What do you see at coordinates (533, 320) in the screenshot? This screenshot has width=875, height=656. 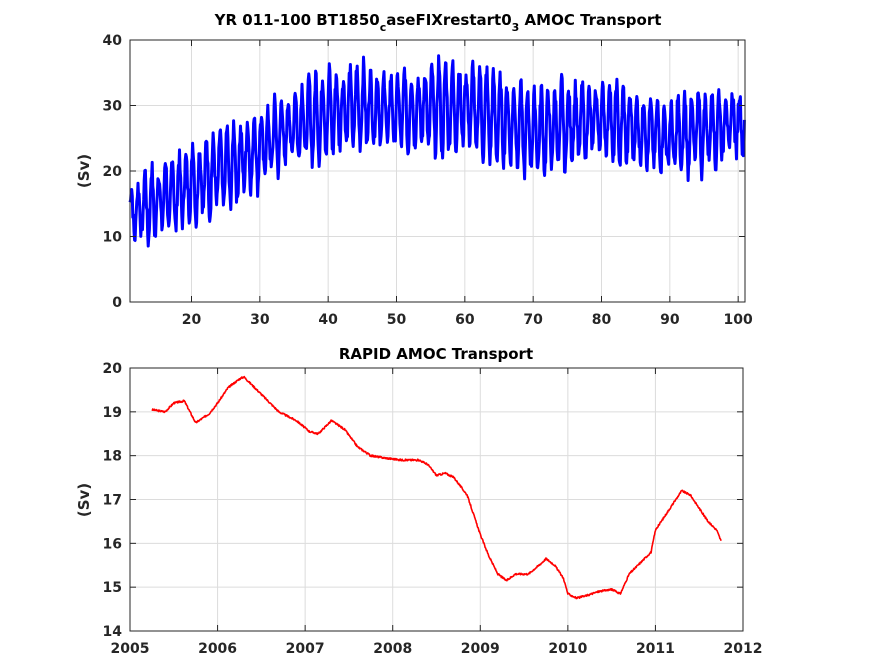 I see `model-xtick-label: 70` at bounding box center [533, 320].